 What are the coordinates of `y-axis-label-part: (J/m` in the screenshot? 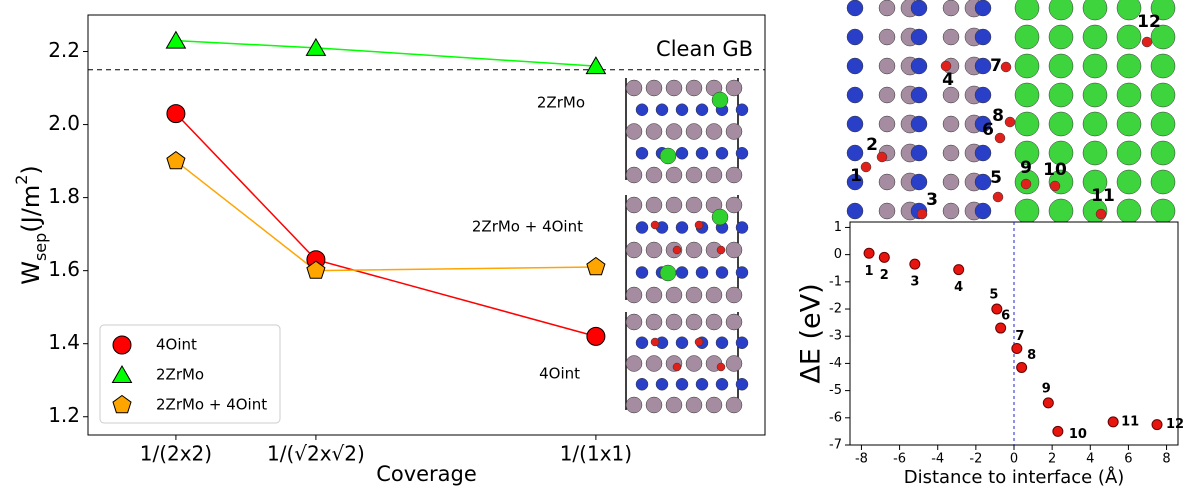 It's located at (31, 209).